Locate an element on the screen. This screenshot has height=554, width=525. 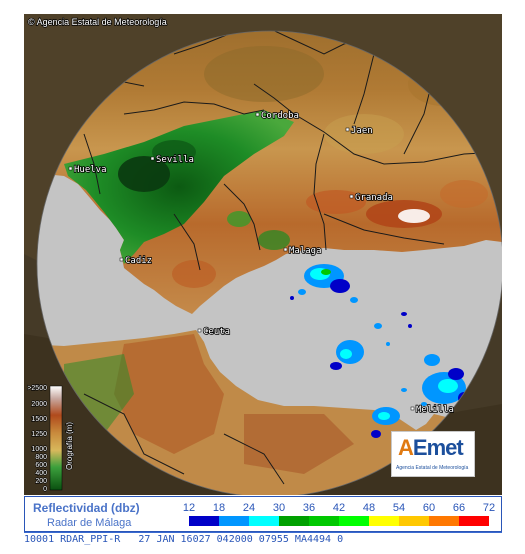
ogr-tick: 800 is located at coordinates (41, 457).